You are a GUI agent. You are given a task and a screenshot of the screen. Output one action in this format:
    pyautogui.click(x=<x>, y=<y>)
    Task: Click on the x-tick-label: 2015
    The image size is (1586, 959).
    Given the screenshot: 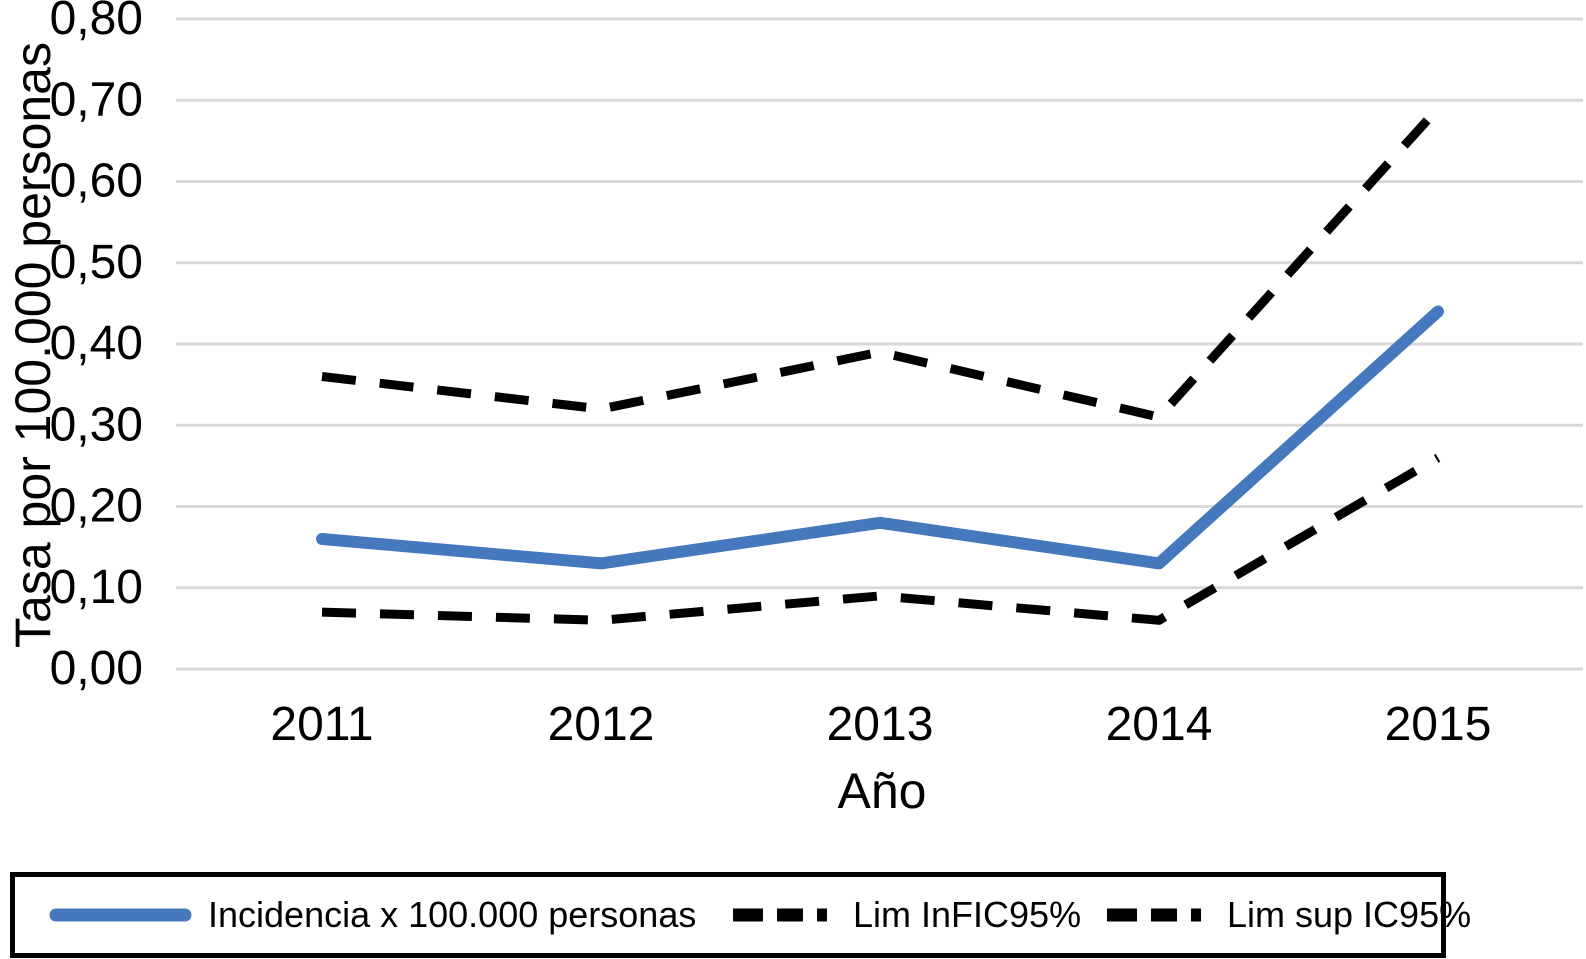 What is the action you would take?
    pyautogui.click(x=1438, y=724)
    